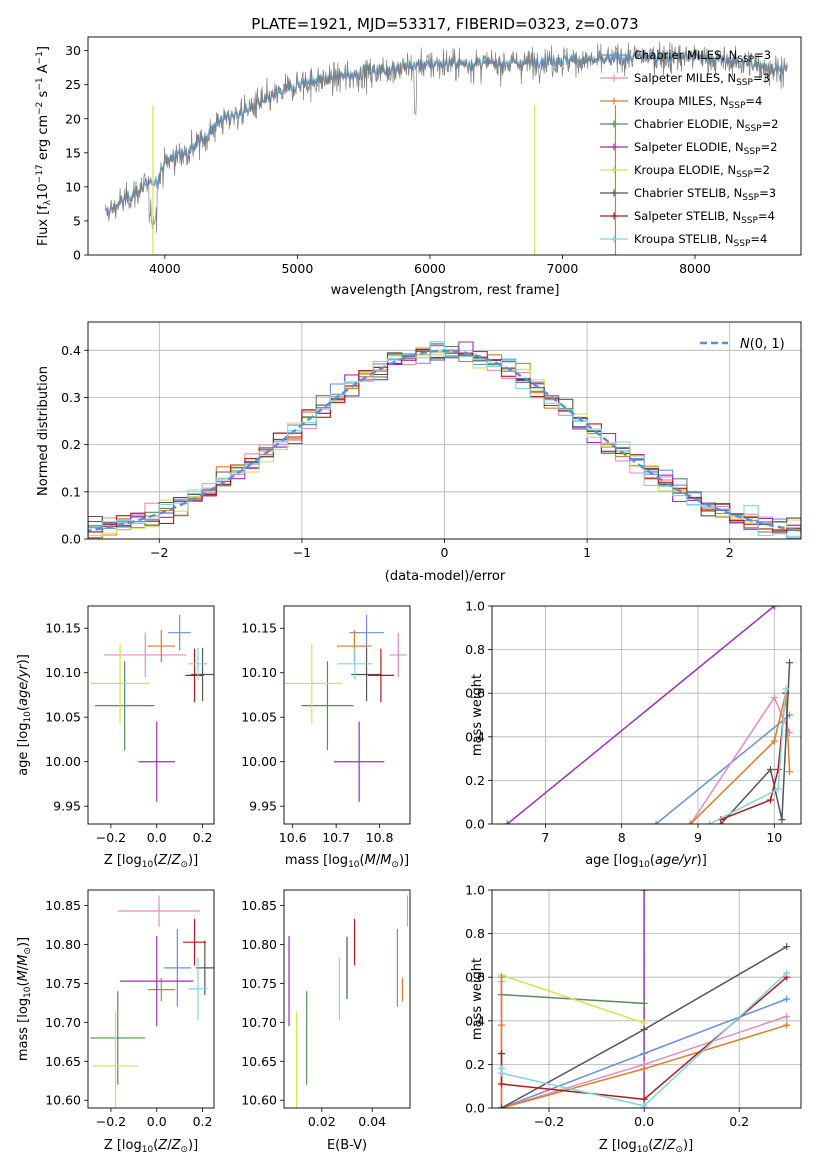  Describe the element at coordinates (347, 861) in the screenshot. I see `x-axis-label: mass [log10(M/M⊙)]` at that location.